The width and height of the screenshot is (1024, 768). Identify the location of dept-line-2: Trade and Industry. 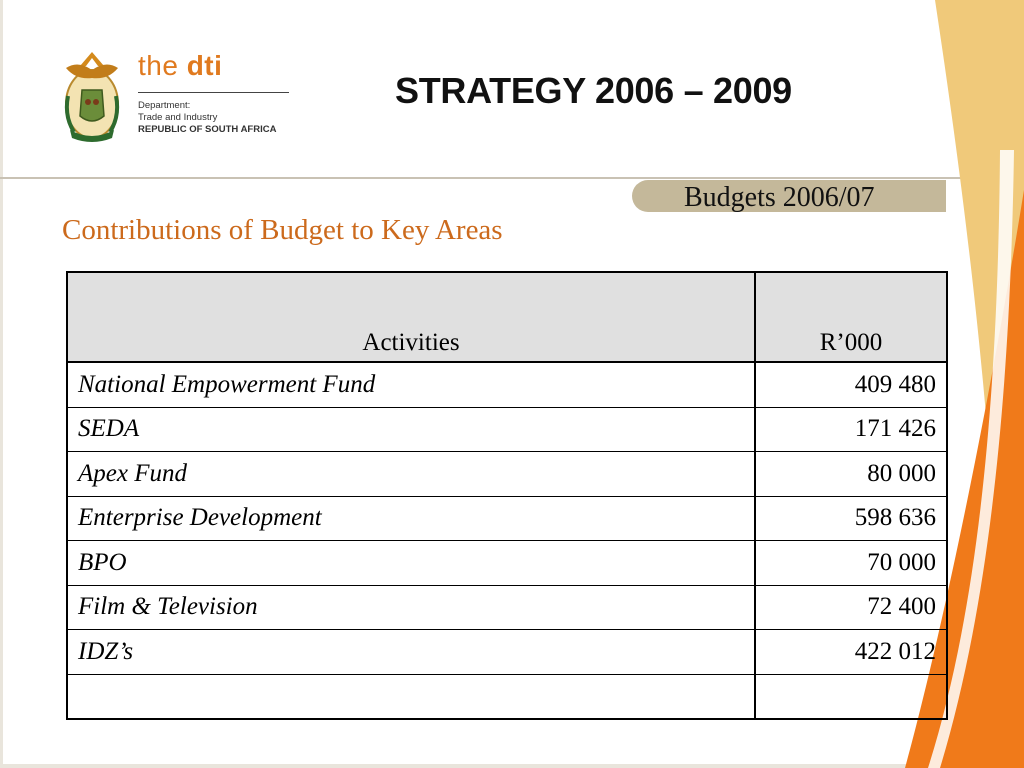
(178, 117).